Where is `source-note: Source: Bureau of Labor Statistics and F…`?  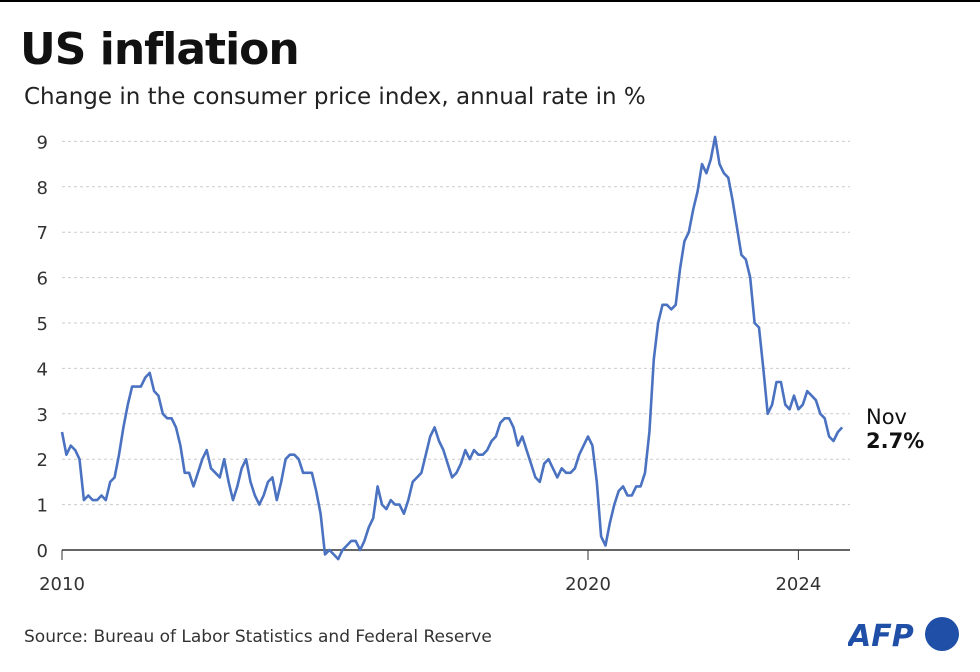 source-note: Source: Bureau of Labor Statistics and F… is located at coordinates (258, 637).